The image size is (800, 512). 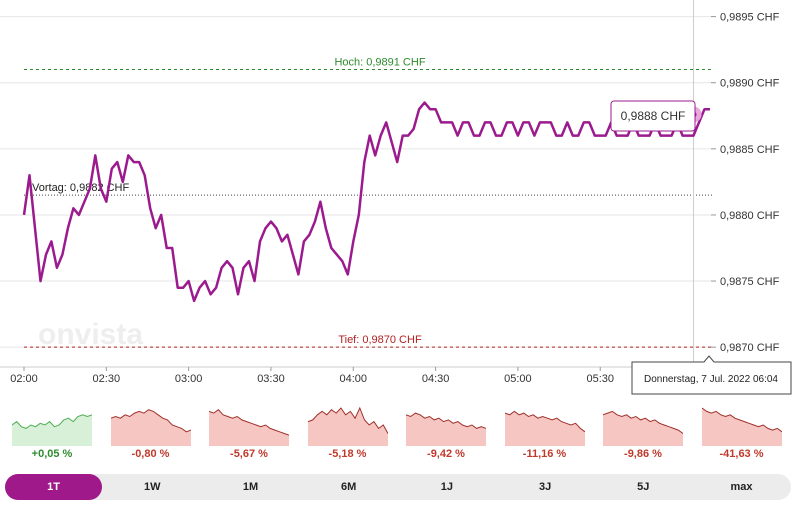 What do you see at coordinates (271, 379) in the screenshot?
I see `x-tick-label: 03:30` at bounding box center [271, 379].